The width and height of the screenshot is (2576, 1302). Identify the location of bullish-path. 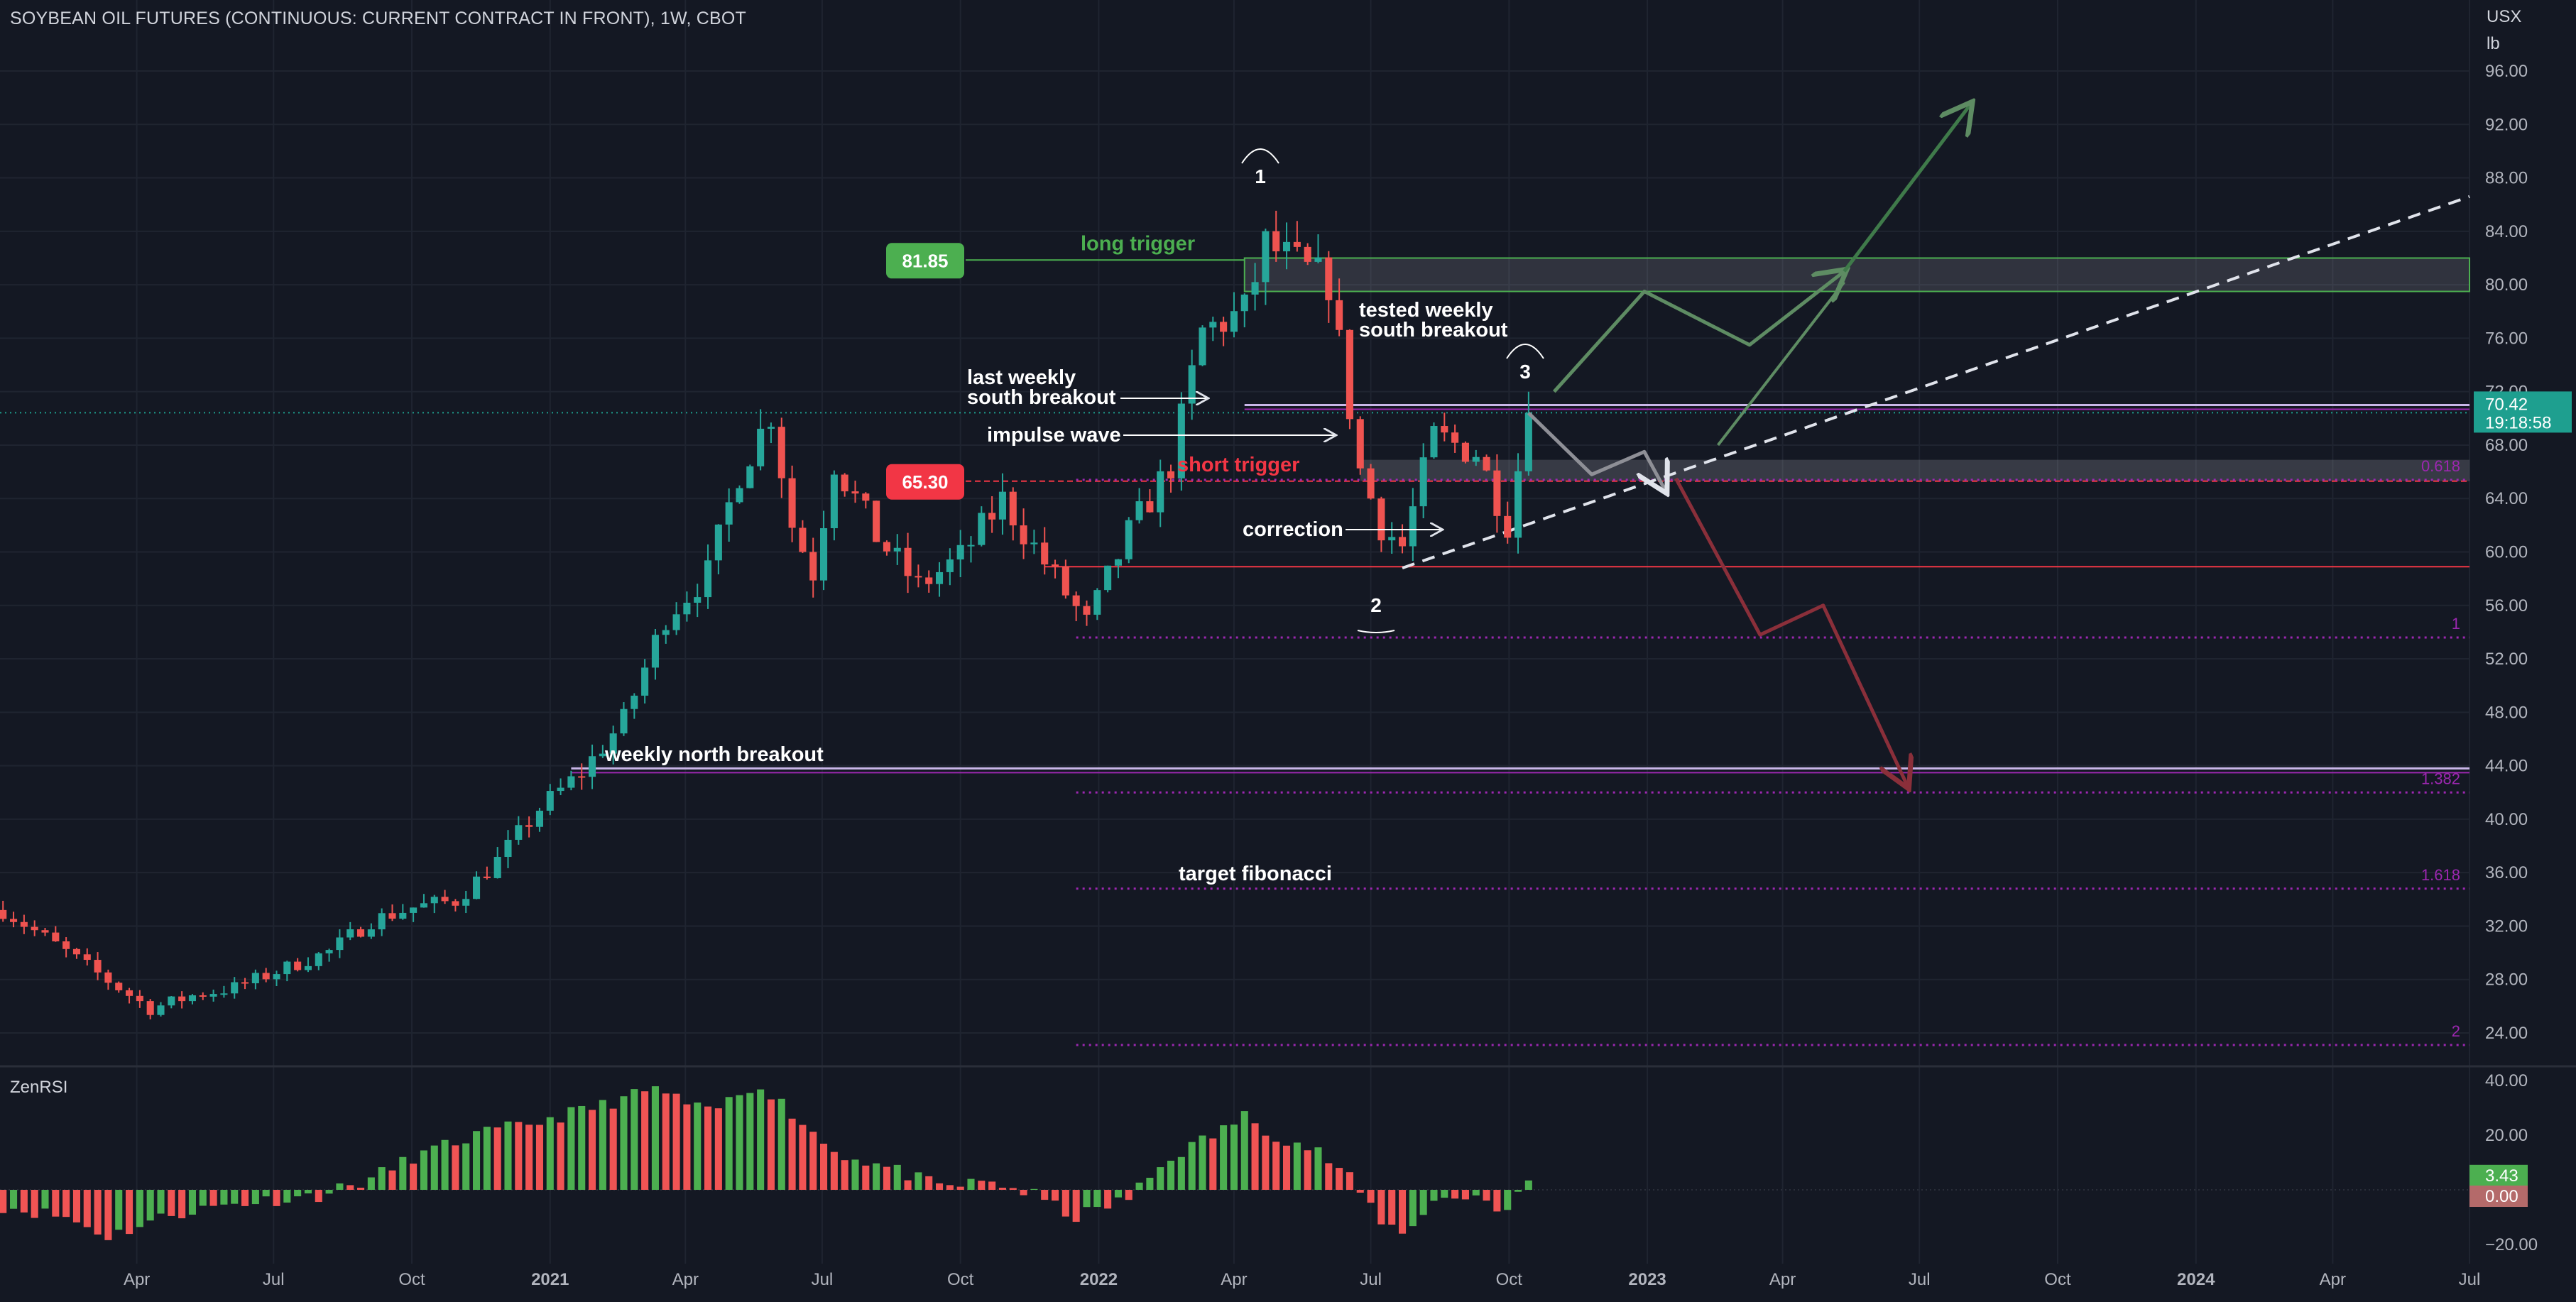
(1698, 332).